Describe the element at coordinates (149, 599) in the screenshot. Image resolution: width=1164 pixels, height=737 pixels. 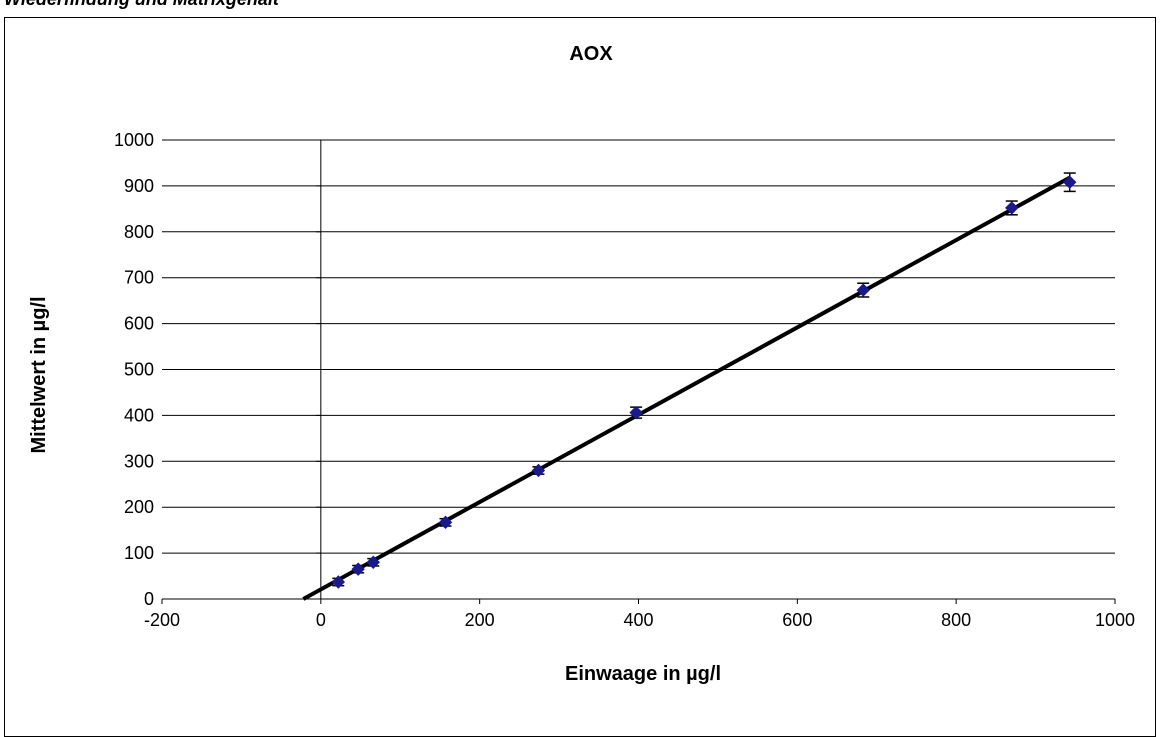
I see `y-tick-label-0: 0` at that location.